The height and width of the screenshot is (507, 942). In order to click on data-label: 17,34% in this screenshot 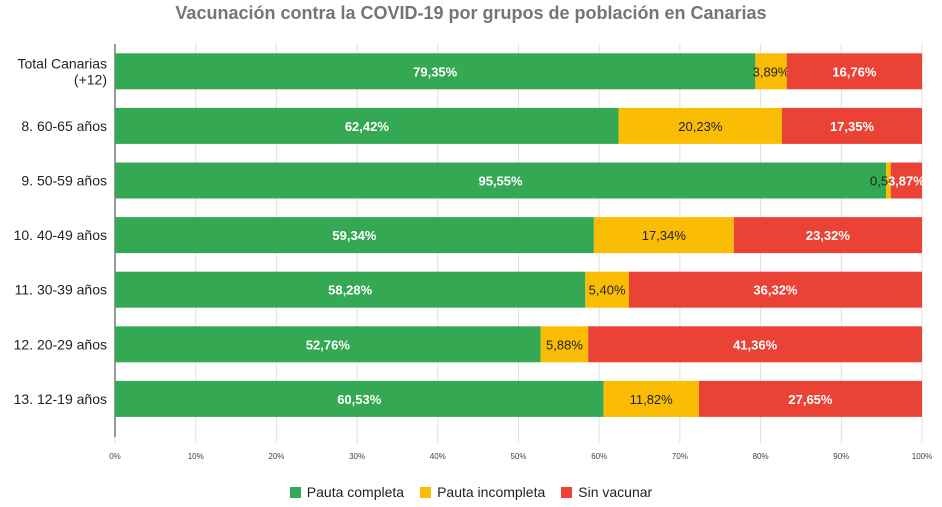, I will do `click(664, 235)`.